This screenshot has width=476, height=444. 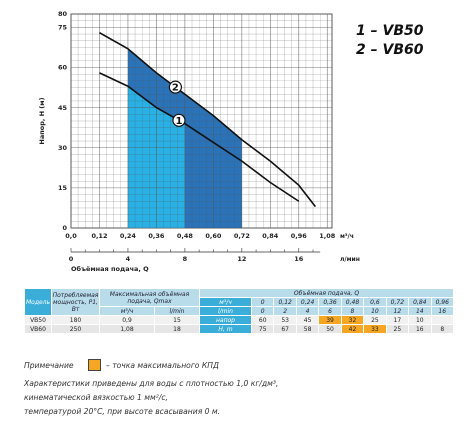 I want to click on flow-l-cell: 0, so click(x=262, y=311).